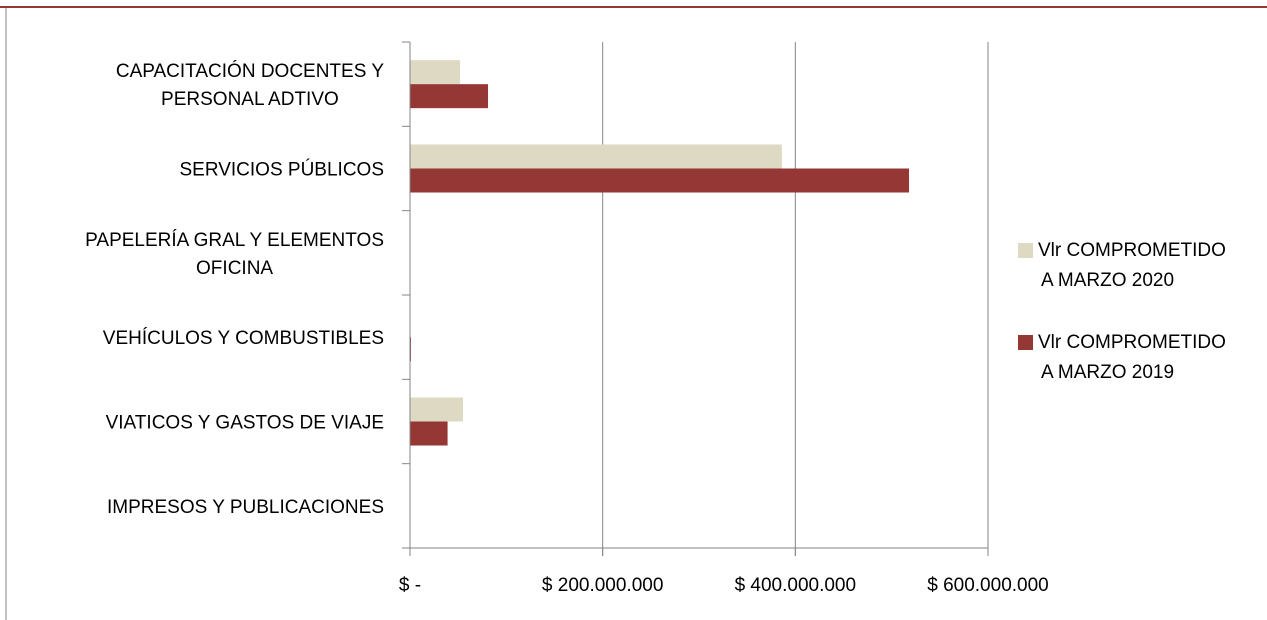  What do you see at coordinates (245, 507) in the screenshot?
I see `category-label: IMPRESOS Y PUBLICACIONES` at bounding box center [245, 507].